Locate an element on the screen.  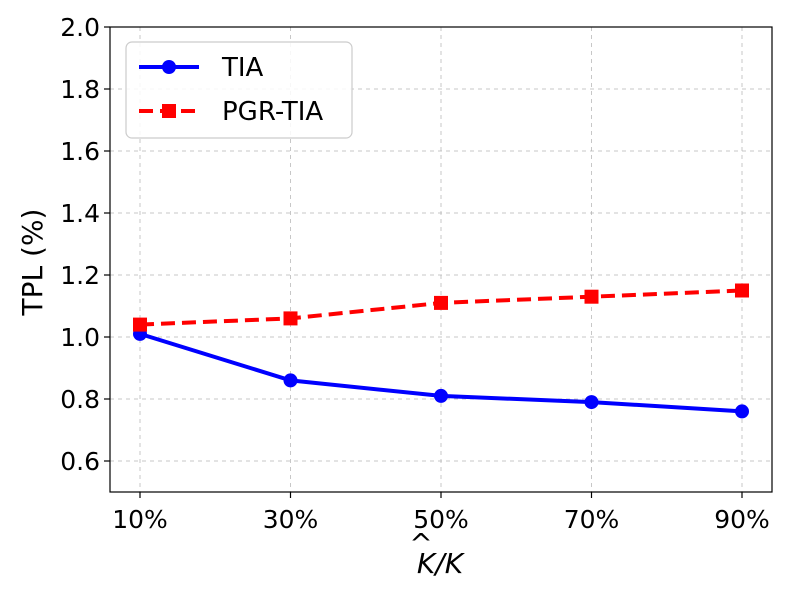
y-axis-ticks: 0.6 0.8 1.0 1.2 1.4 1.6 1.8 2.0 is located at coordinates (85, 244).